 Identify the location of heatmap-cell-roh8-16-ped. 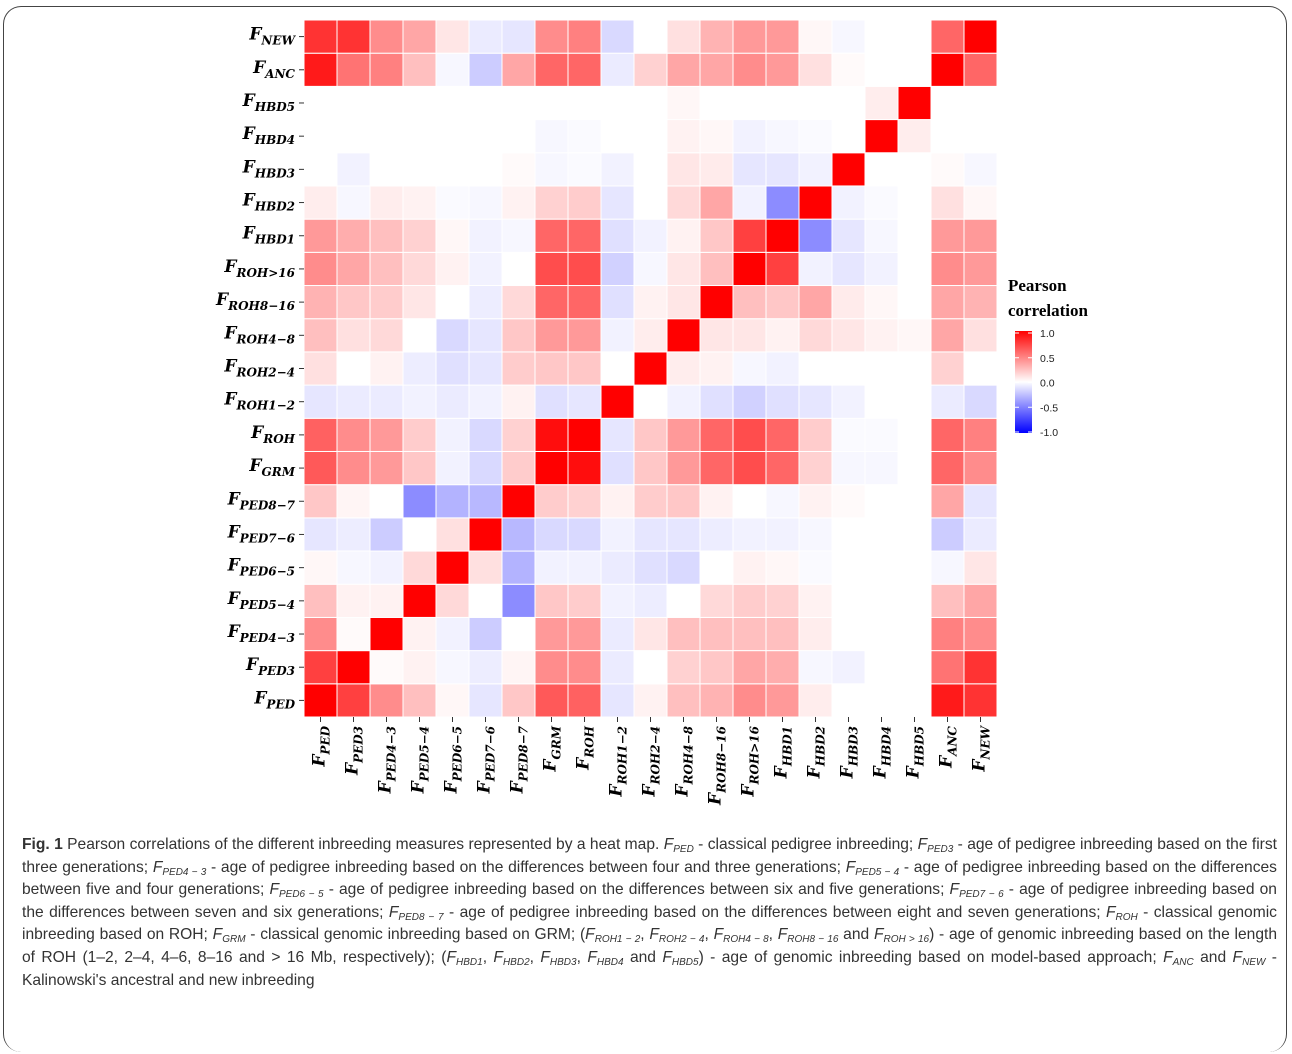
(320, 302).